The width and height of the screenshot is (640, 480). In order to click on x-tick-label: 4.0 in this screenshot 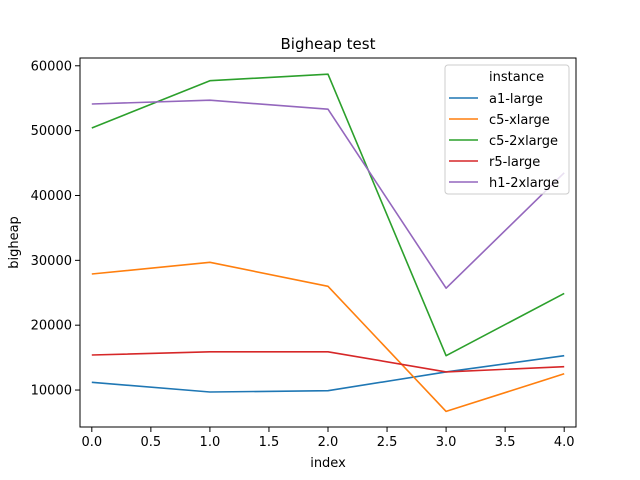, I will do `click(564, 442)`.